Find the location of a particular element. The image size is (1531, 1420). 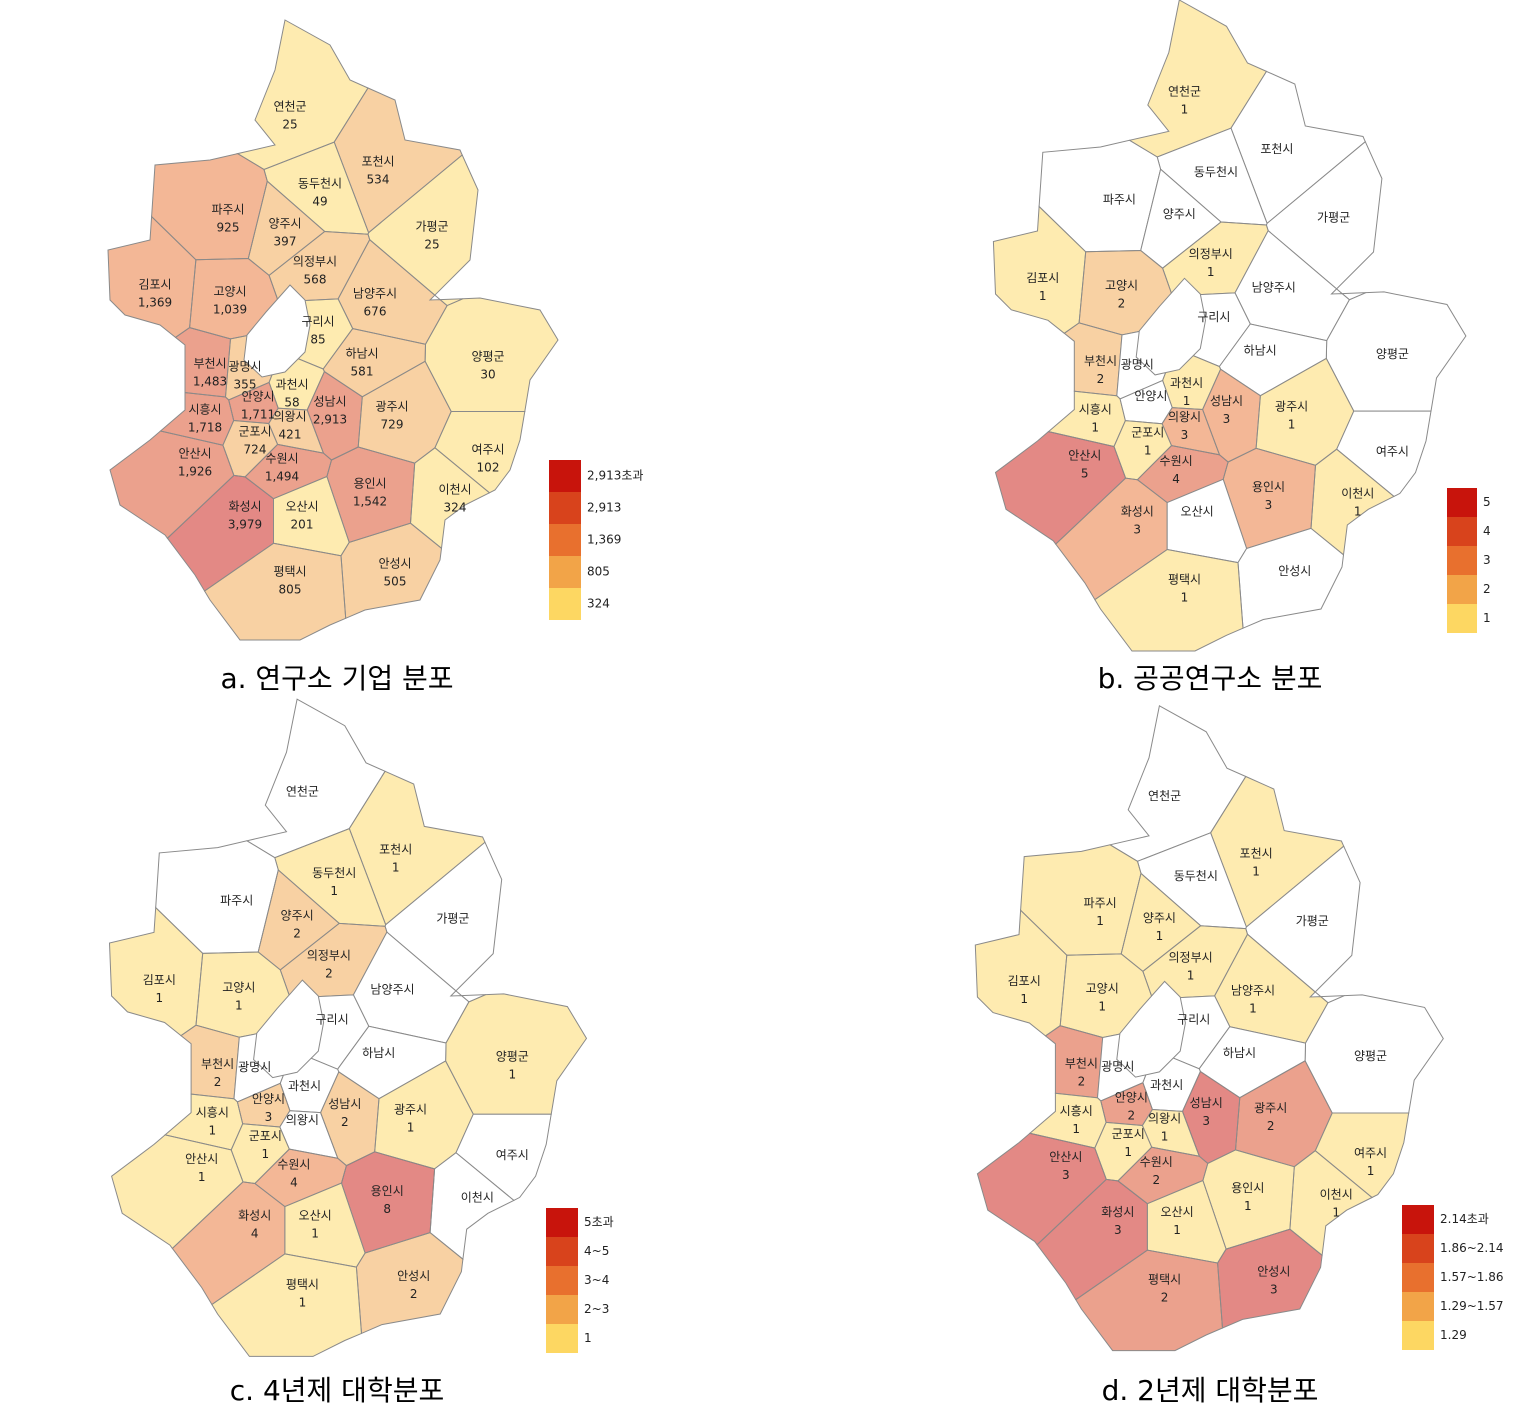

legend-label: 1 is located at coordinates (1487, 618).